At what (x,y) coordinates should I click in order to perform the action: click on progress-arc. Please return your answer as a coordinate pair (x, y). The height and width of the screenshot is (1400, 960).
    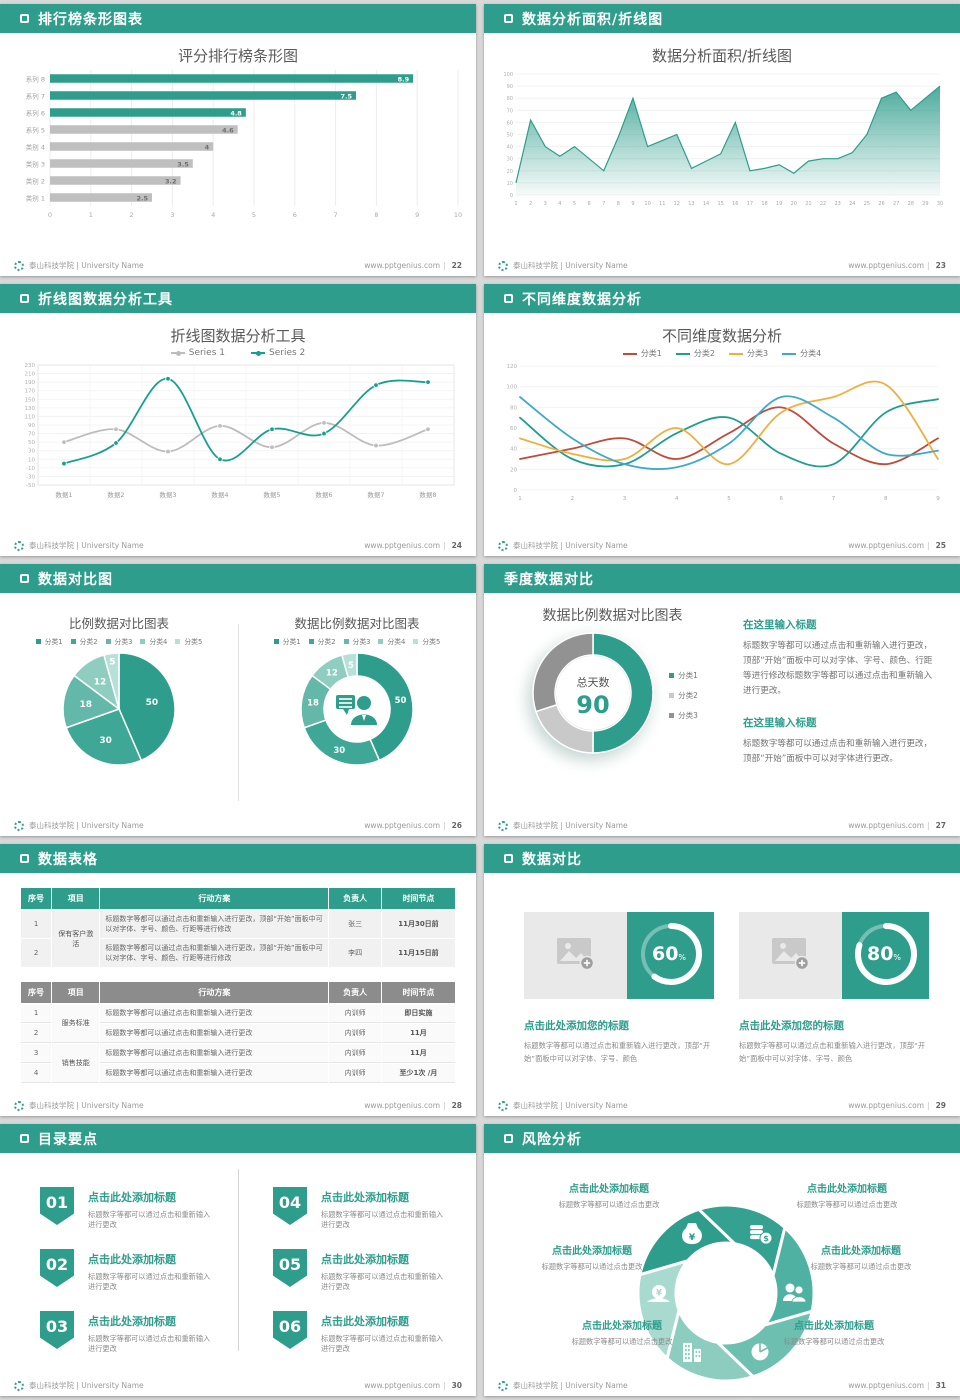
    Looking at the image, I should click on (885, 953).